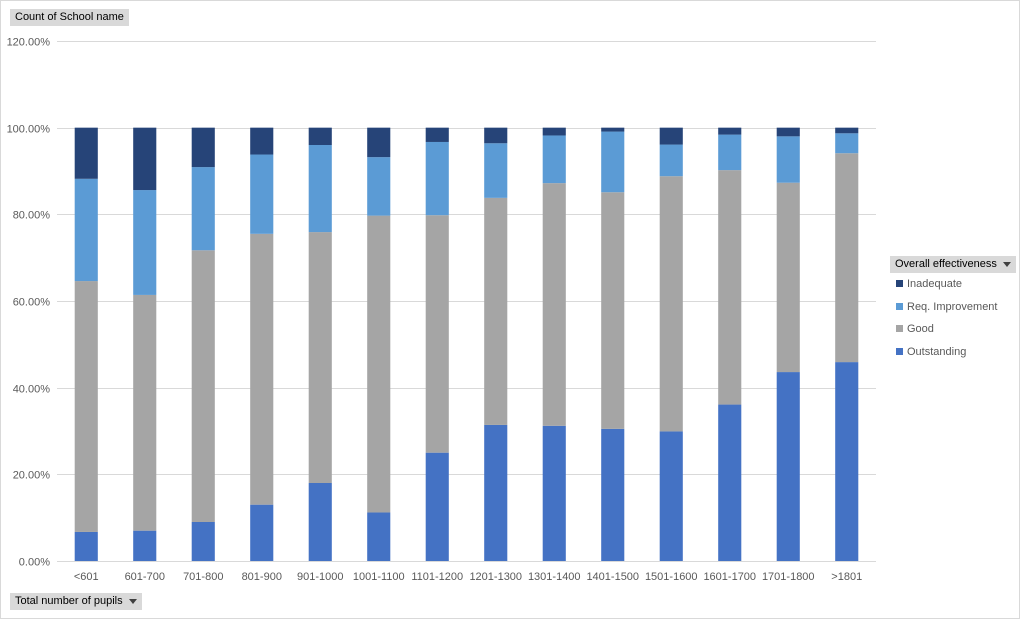 The image size is (1020, 619). What do you see at coordinates (437, 577) in the screenshot?
I see `x-tick-label: 1101-1200` at bounding box center [437, 577].